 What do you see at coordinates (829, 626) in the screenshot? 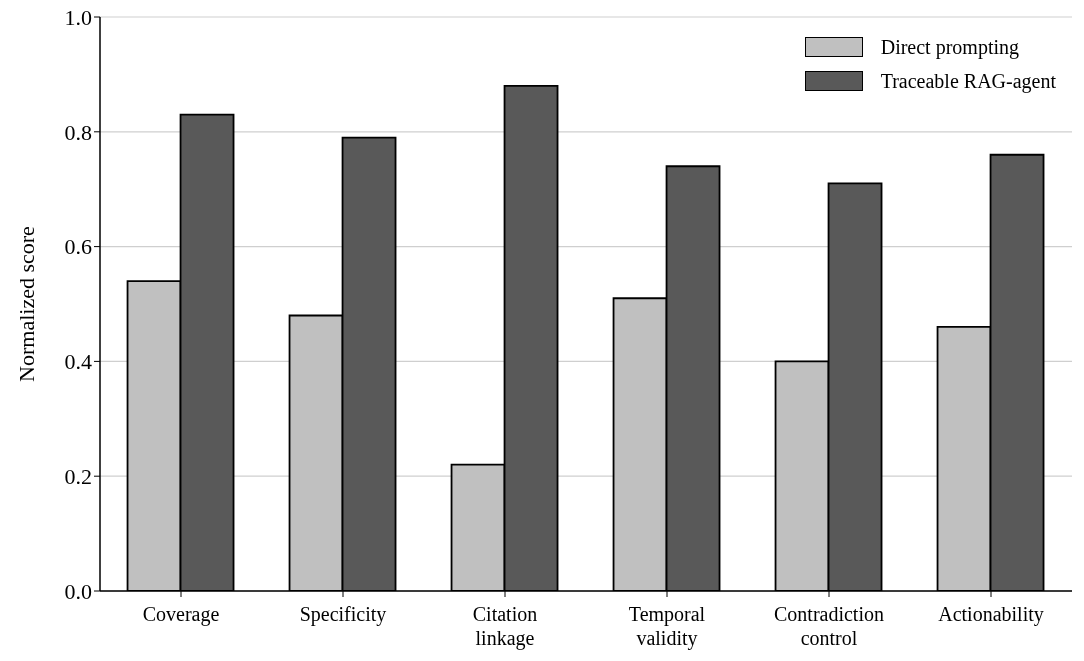
I see `x-tick-label: Contradiction control` at bounding box center [829, 626].